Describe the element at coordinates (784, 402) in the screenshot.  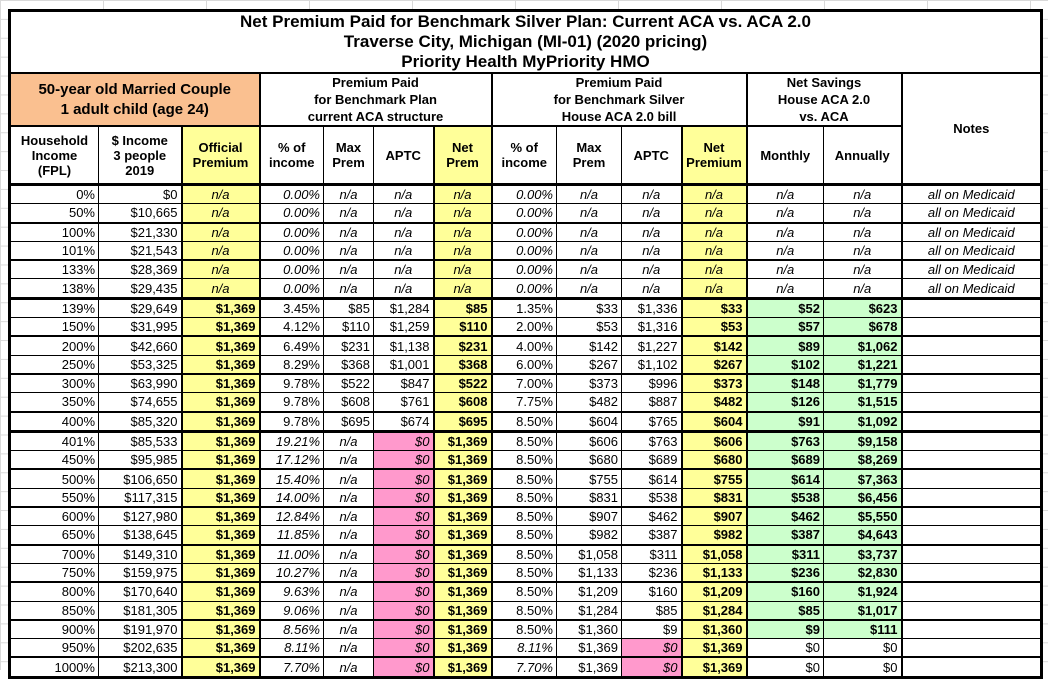
I see `cell: $126` at that location.